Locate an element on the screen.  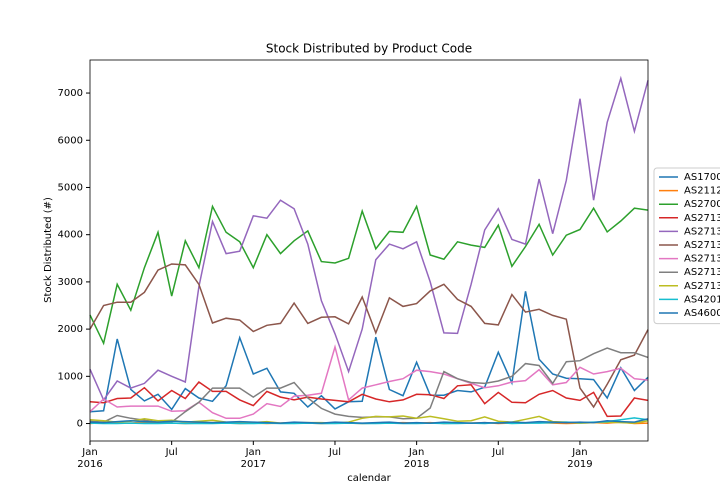
legend-label: AS4201 is located at coordinates (702, 299).